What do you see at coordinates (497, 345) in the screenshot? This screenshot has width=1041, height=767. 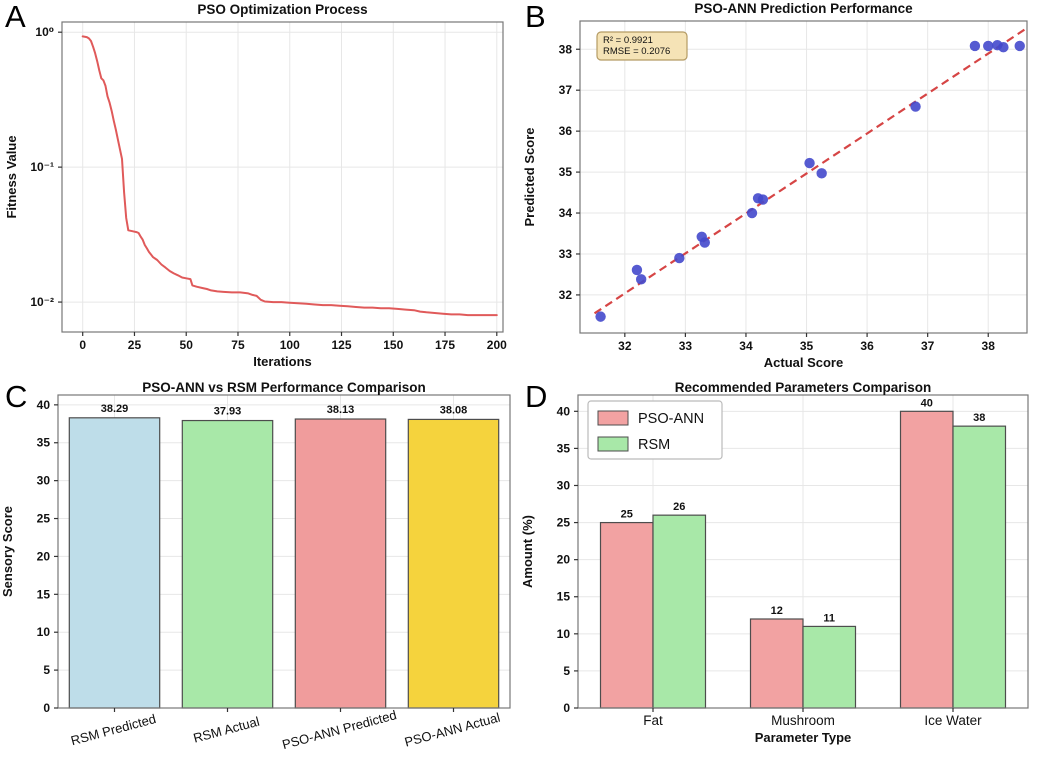 I see `x-tick-label: 200` at bounding box center [497, 345].